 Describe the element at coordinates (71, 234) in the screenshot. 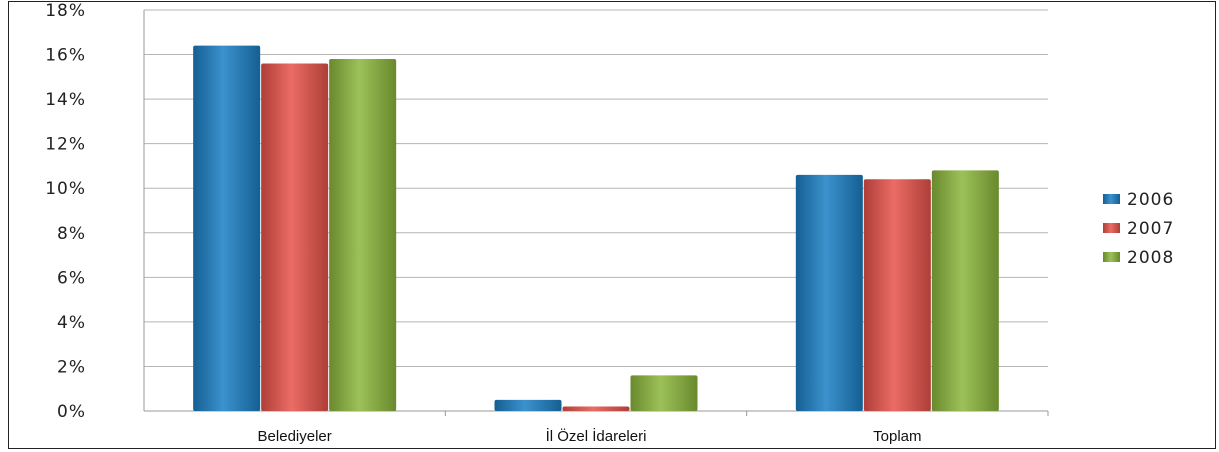

I see `y-tick-label: 8%` at that location.